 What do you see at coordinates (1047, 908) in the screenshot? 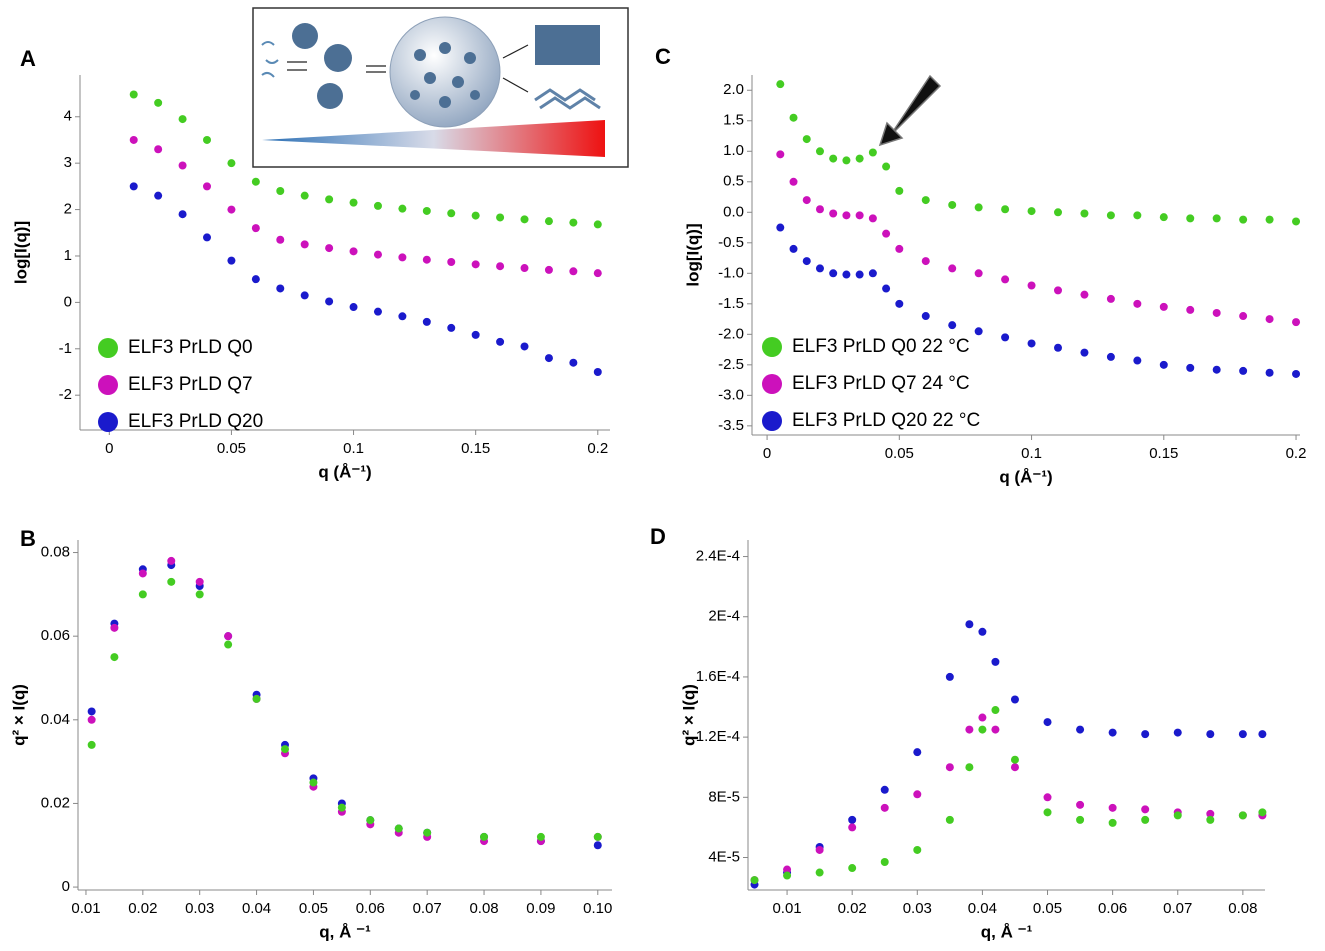
I see `x-tick-label: 0.05` at bounding box center [1047, 908].